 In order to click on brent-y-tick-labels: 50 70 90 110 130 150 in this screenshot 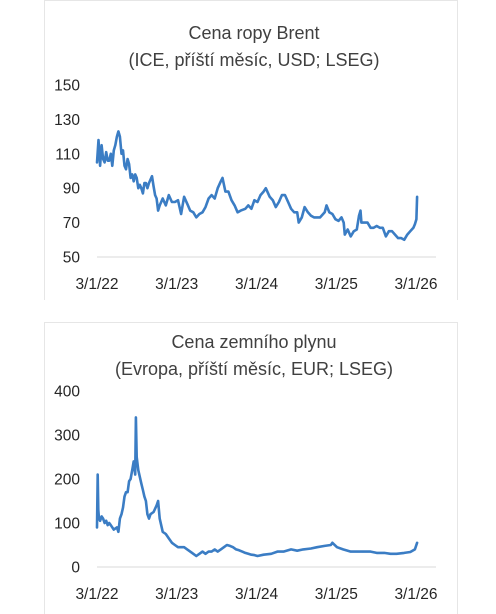, I will do `click(67, 172)`.